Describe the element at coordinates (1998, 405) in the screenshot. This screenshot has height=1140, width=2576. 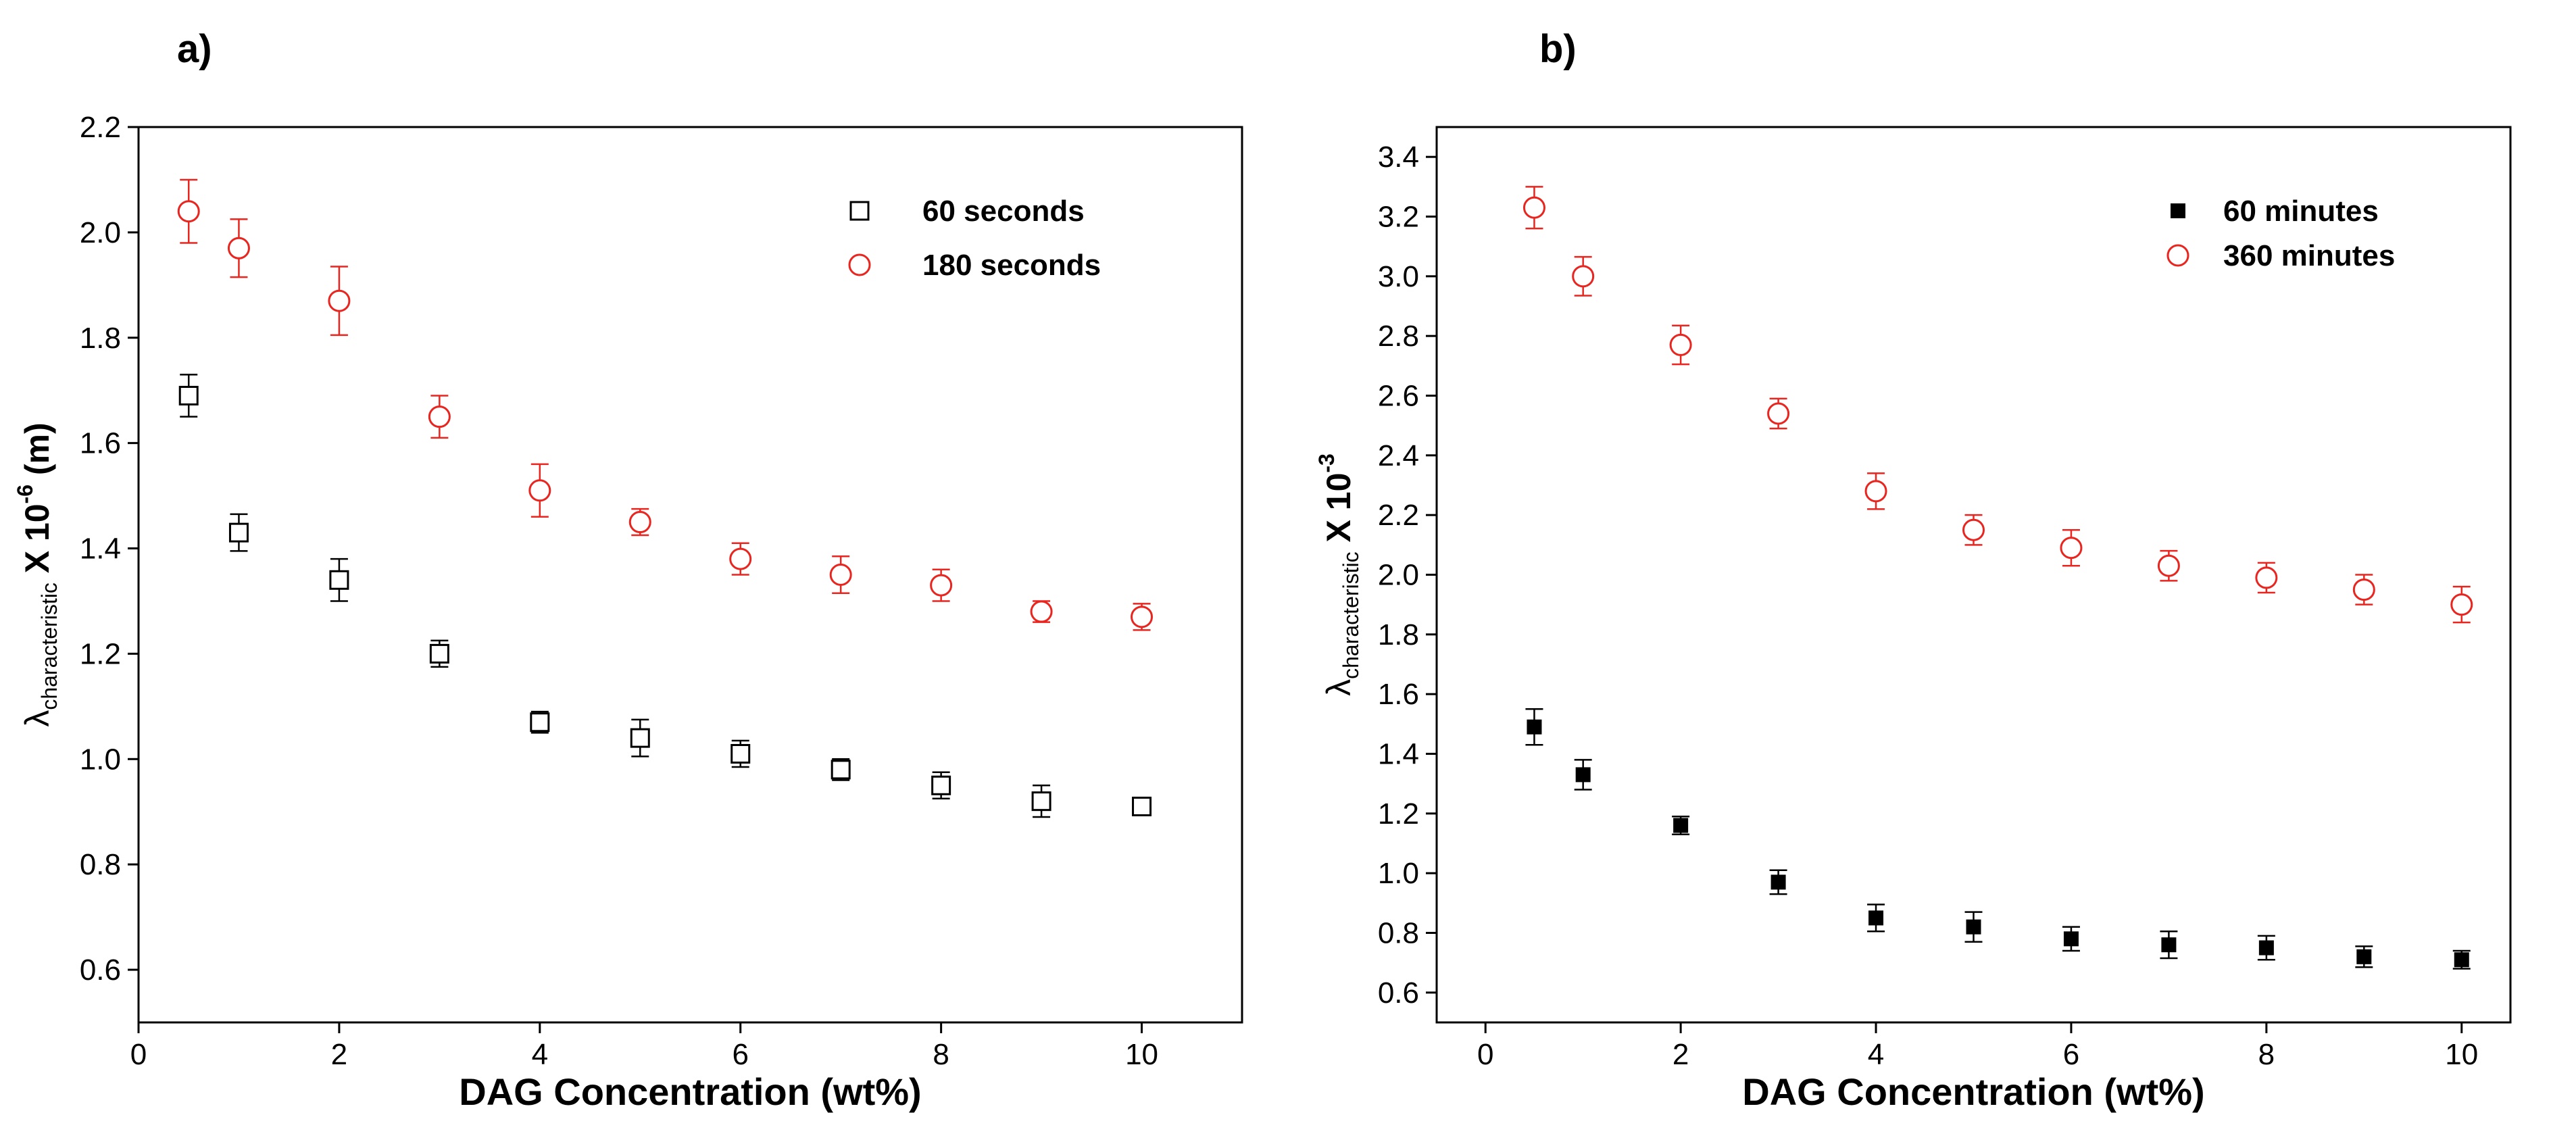
I see `series-360-minutes` at that location.